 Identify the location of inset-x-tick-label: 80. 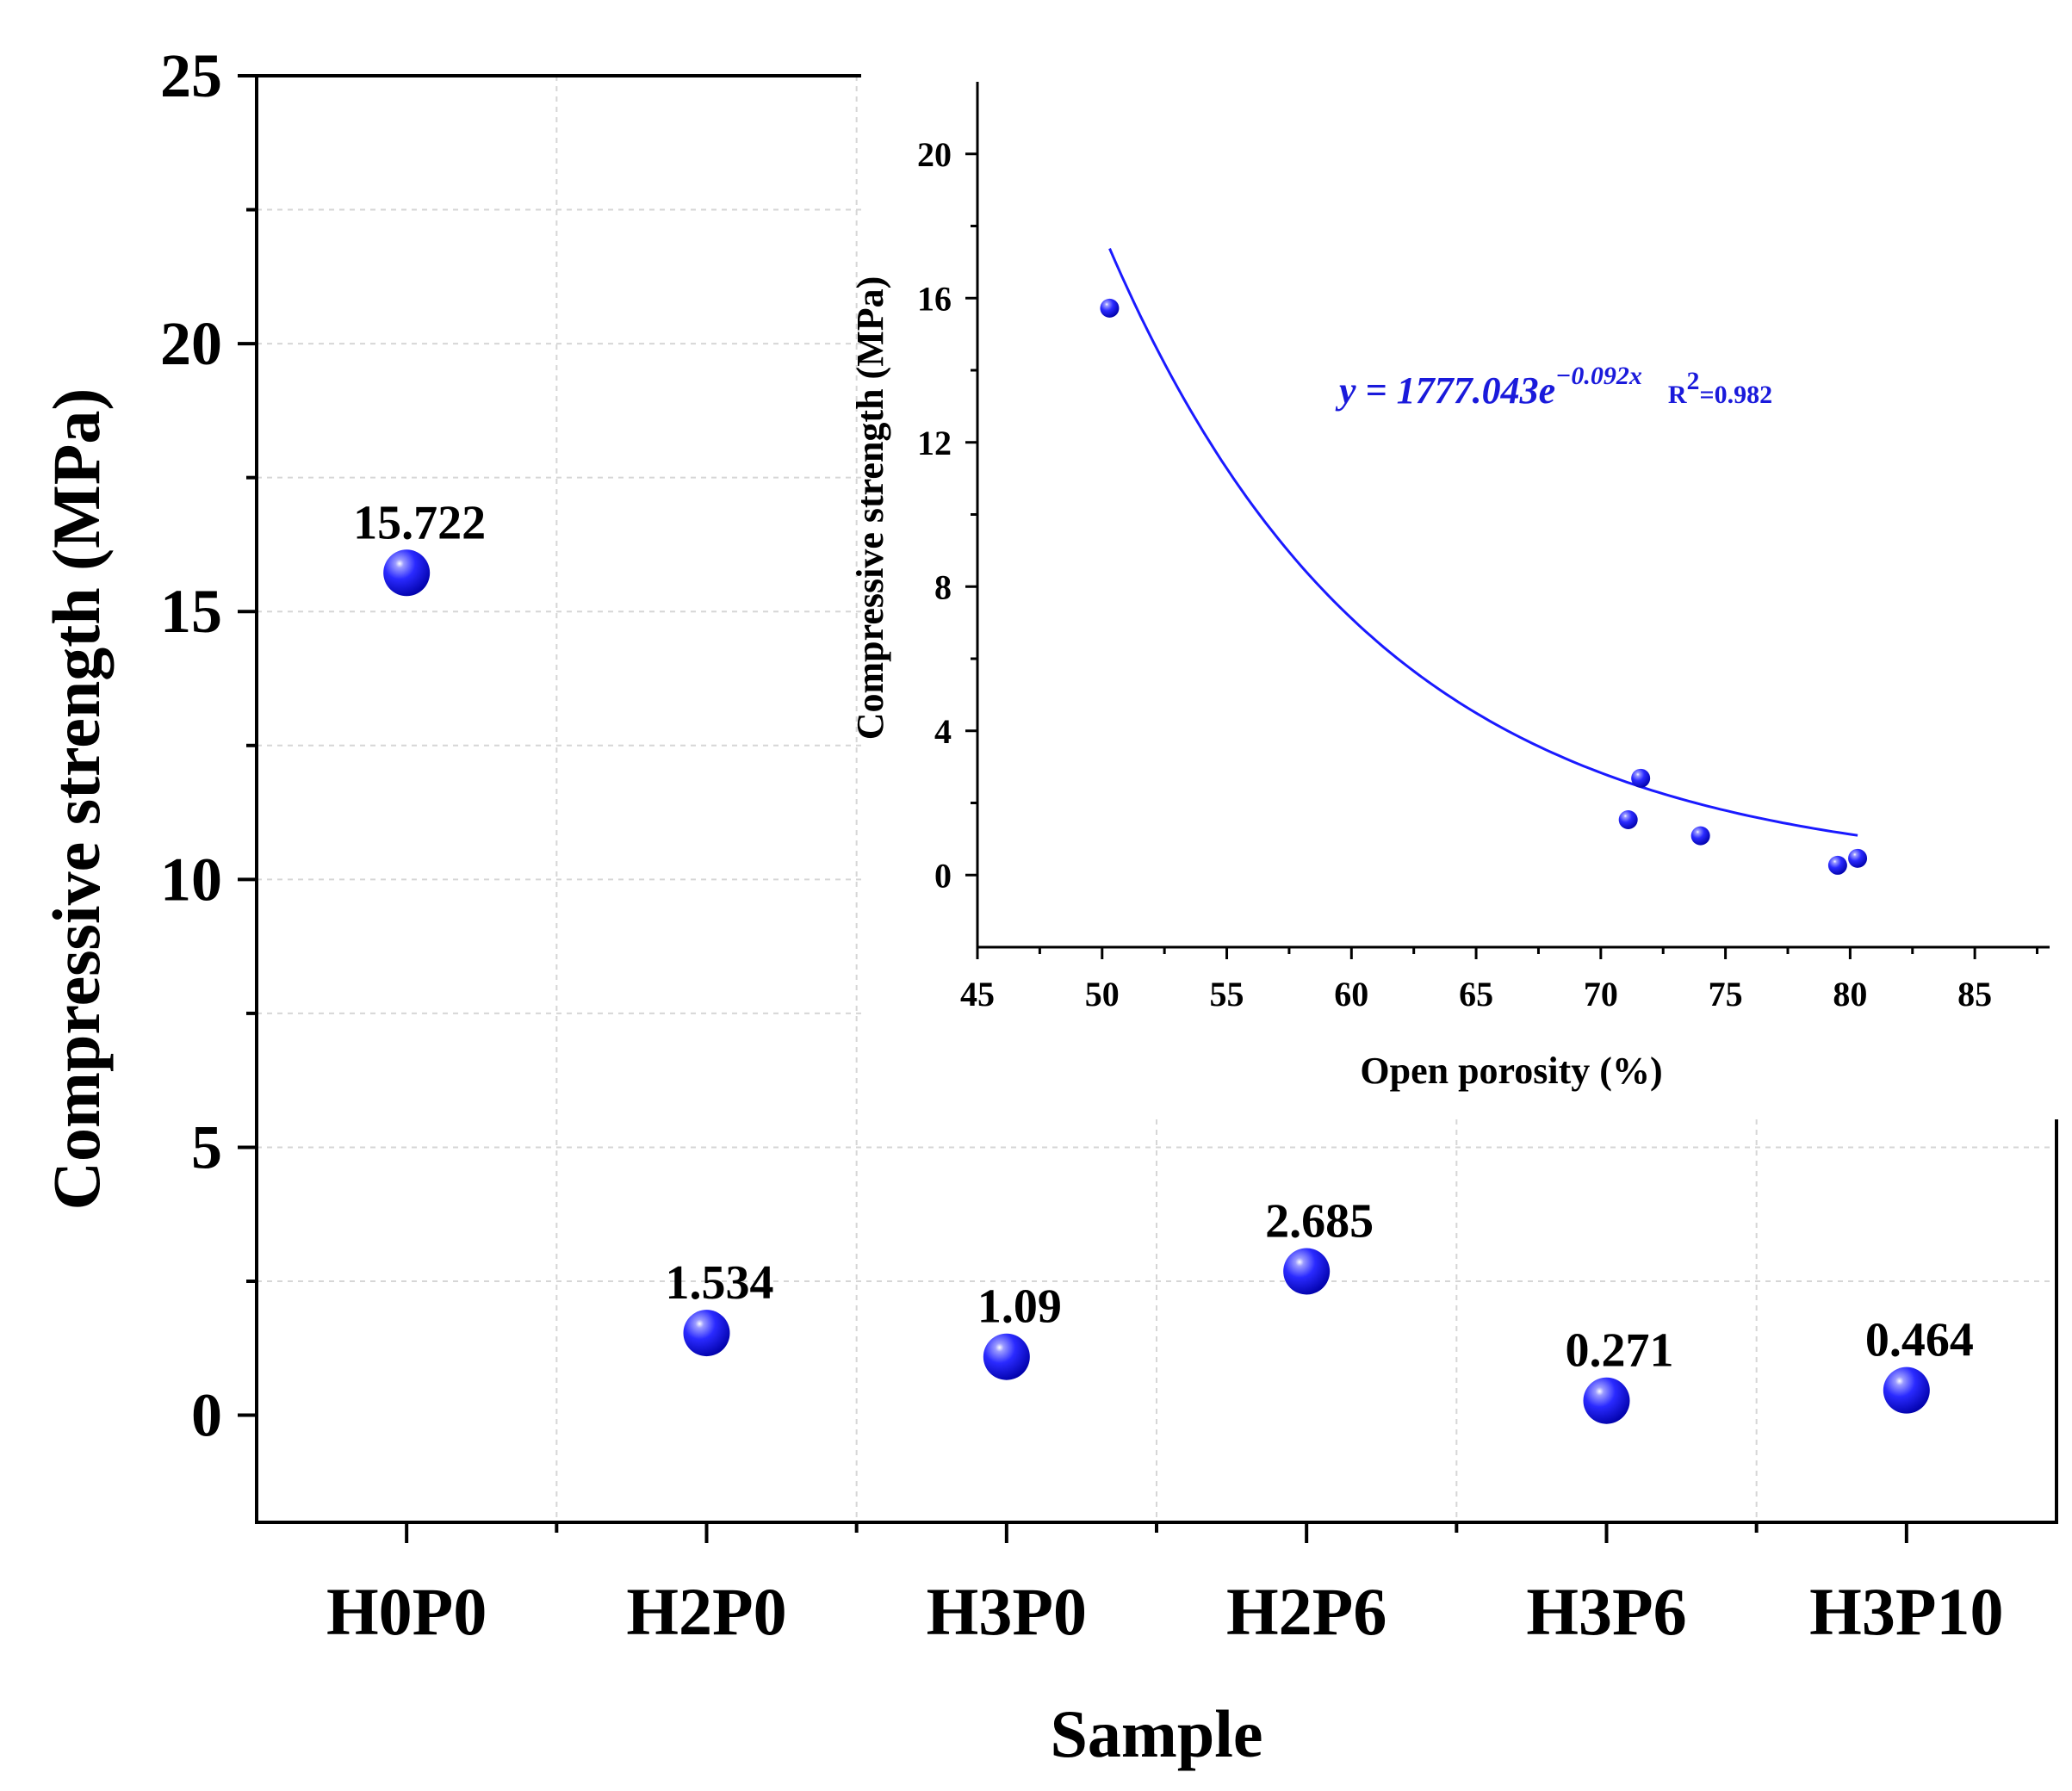
(1850, 994).